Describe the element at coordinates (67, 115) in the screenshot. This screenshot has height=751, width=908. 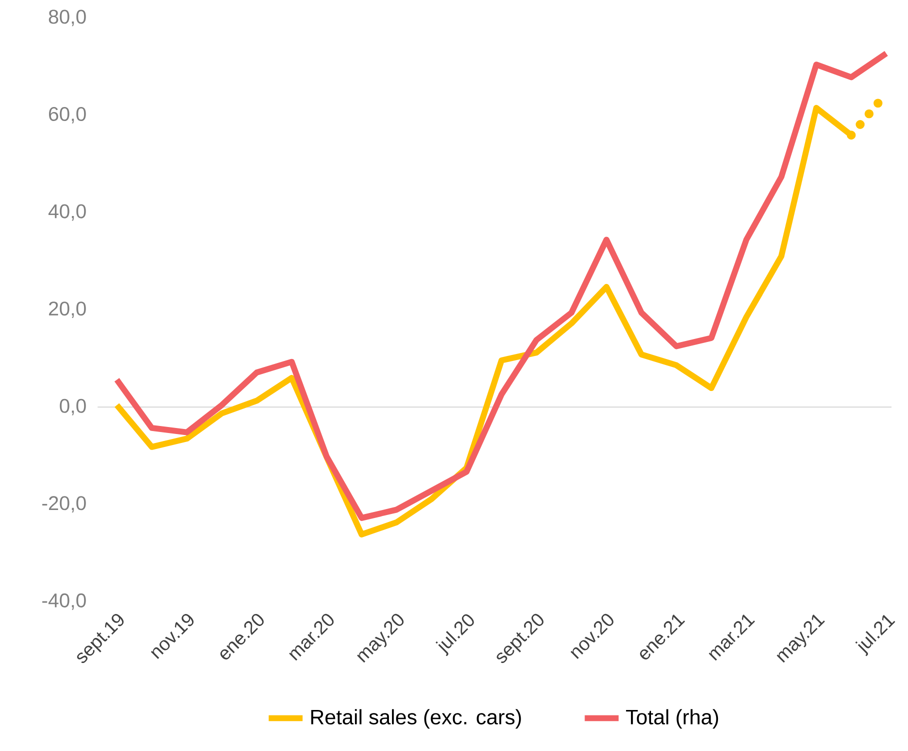
I see `y-tick-label: 60,0` at that location.